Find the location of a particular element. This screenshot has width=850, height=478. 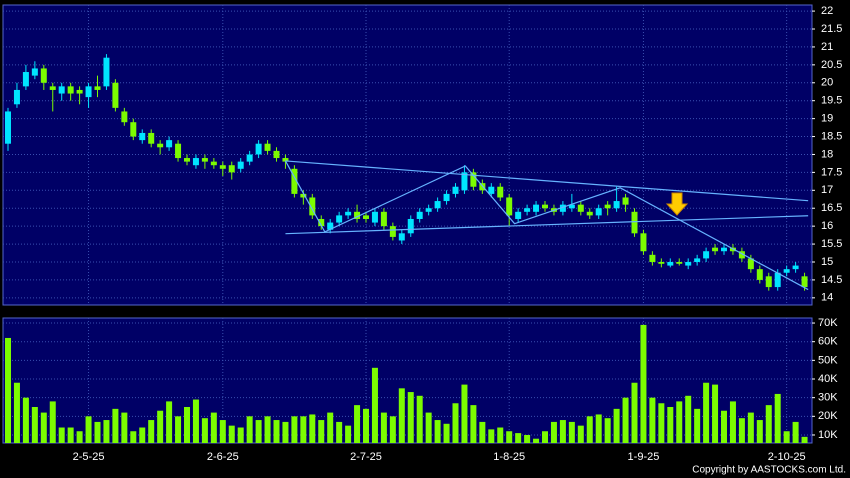

y-tick-label: 18 is located at coordinates (827, 154).